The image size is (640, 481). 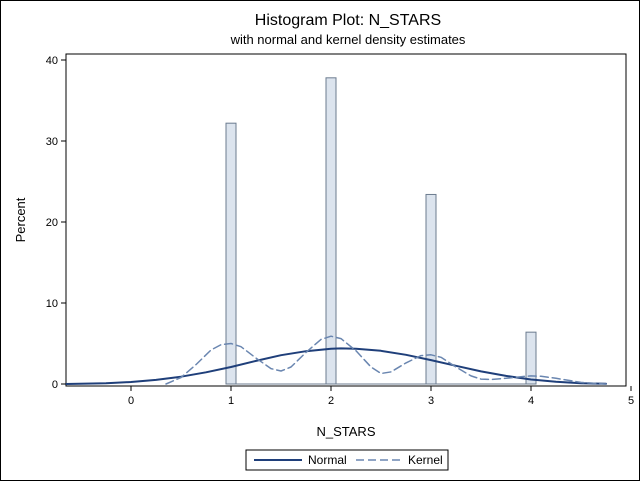 I want to click on y-axis-label: Percent, so click(x=20, y=219).